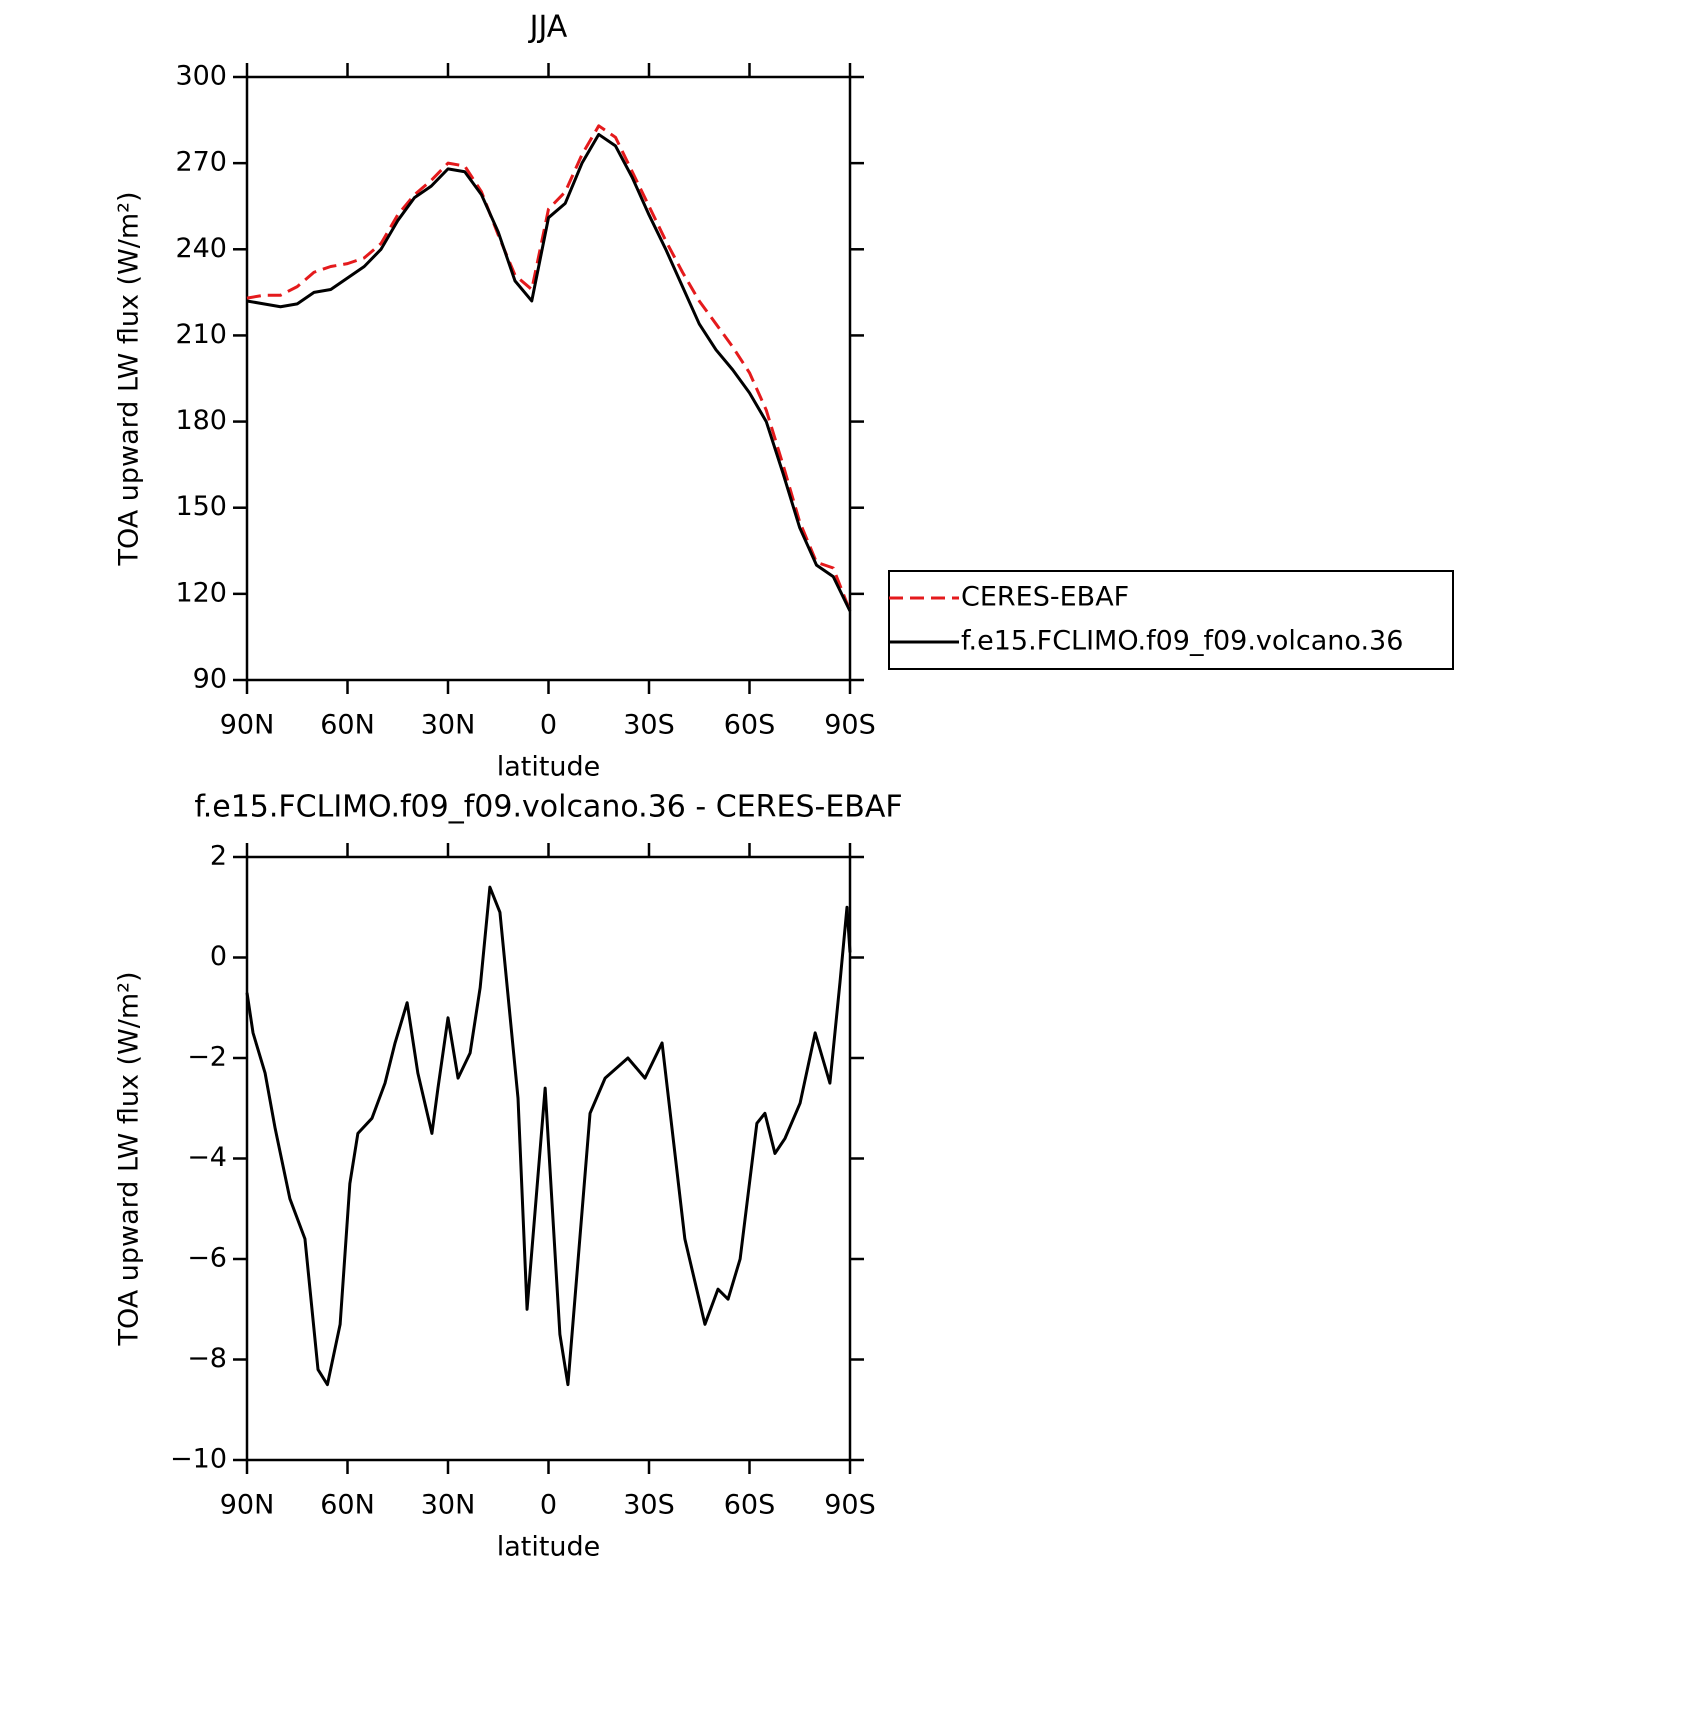 The width and height of the screenshot is (1705, 1724). What do you see at coordinates (198, 1459) in the screenshot?
I see `y-tick-label: −10` at bounding box center [198, 1459].